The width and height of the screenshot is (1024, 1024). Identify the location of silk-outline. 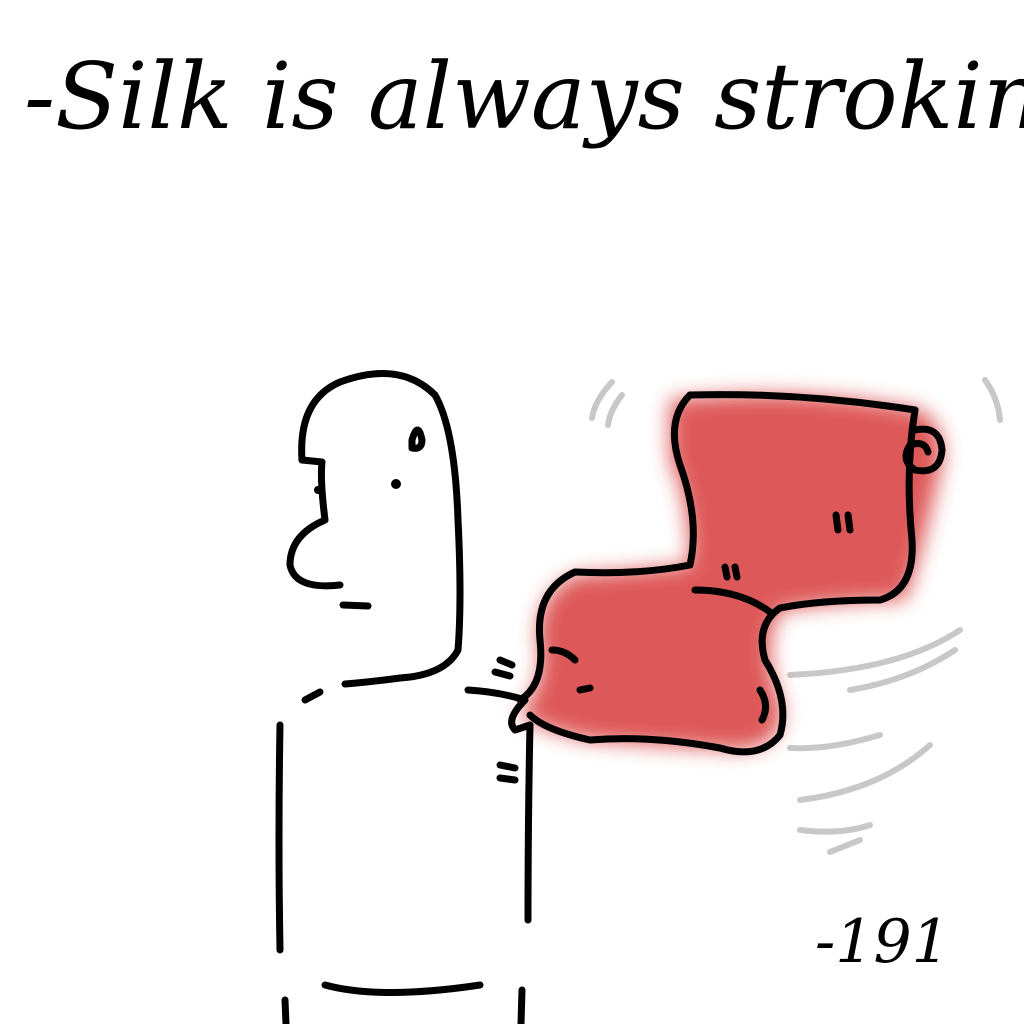
(731, 573).